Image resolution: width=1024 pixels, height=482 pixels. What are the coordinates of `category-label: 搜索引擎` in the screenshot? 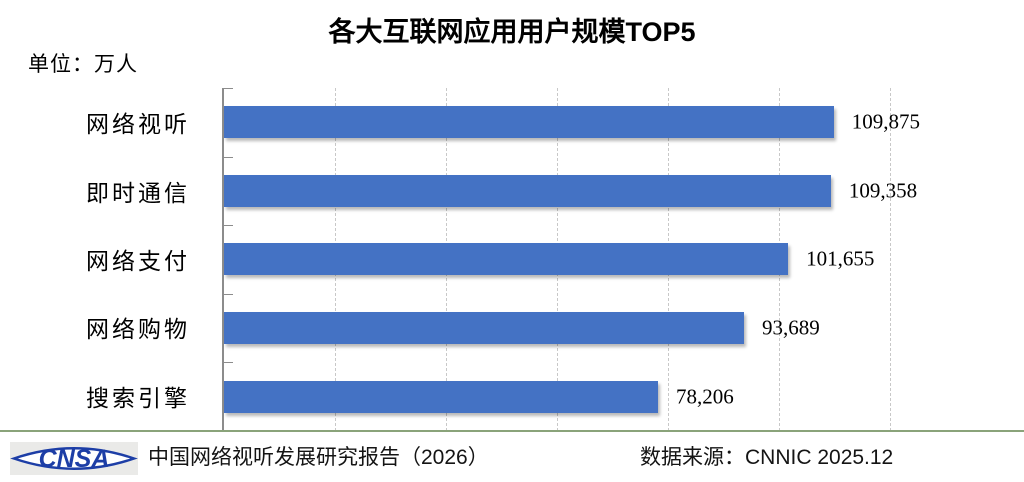 It's located at (138, 398).